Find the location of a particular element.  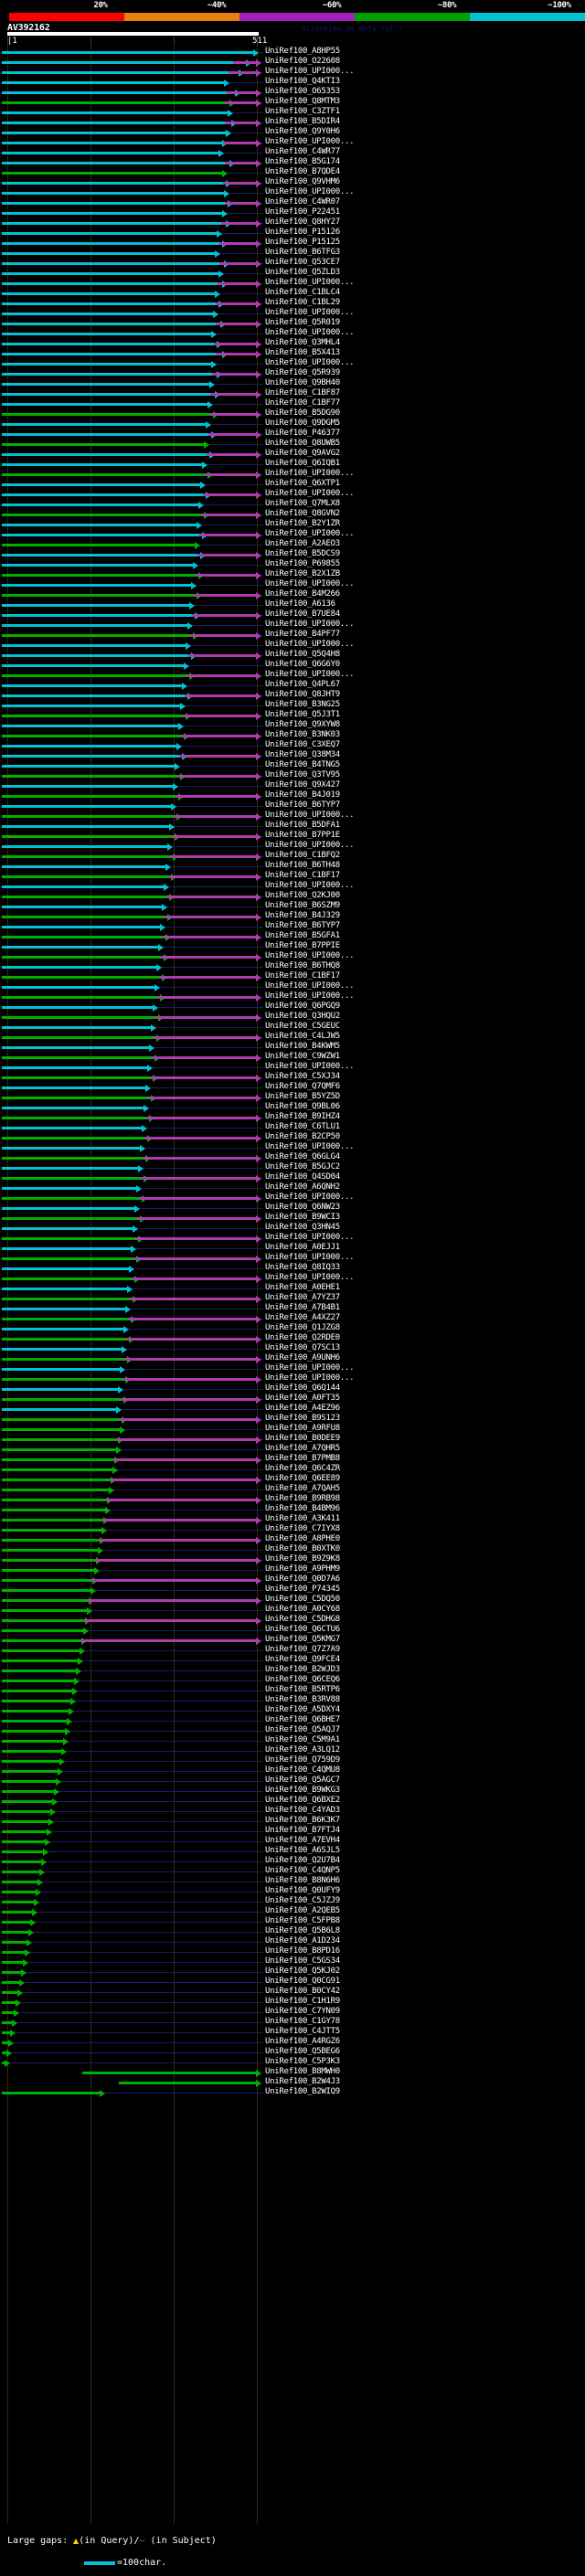

hit-row: UniRef100_B5RTP6 is located at coordinates (293, 1690).